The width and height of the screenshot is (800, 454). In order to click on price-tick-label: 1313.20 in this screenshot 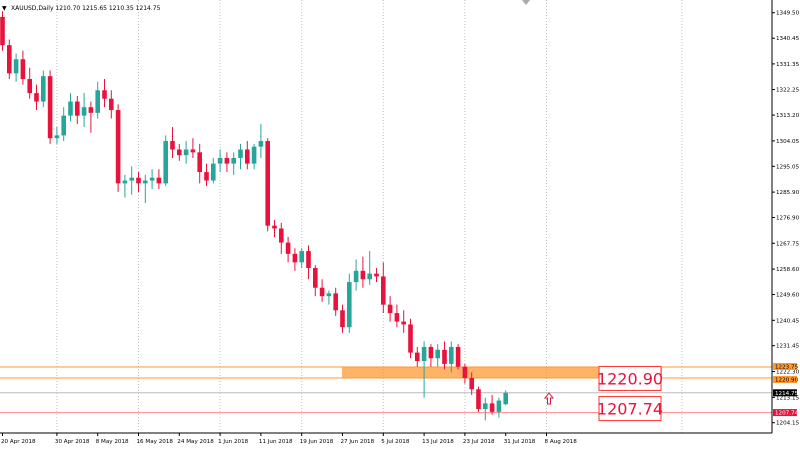, I will do `click(788, 116)`.